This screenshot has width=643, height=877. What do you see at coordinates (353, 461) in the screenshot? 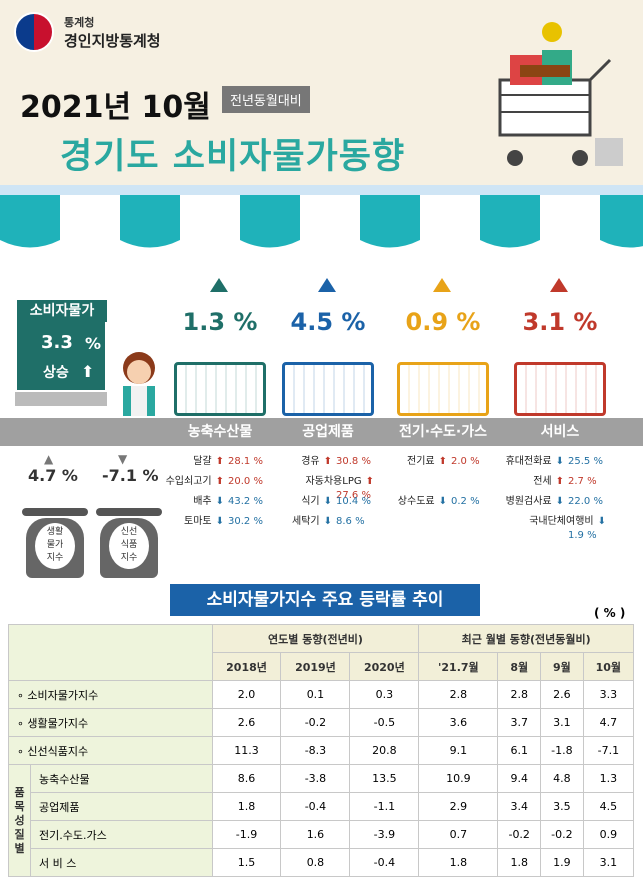
I see `item-pct: 30.8 %` at bounding box center [353, 461].